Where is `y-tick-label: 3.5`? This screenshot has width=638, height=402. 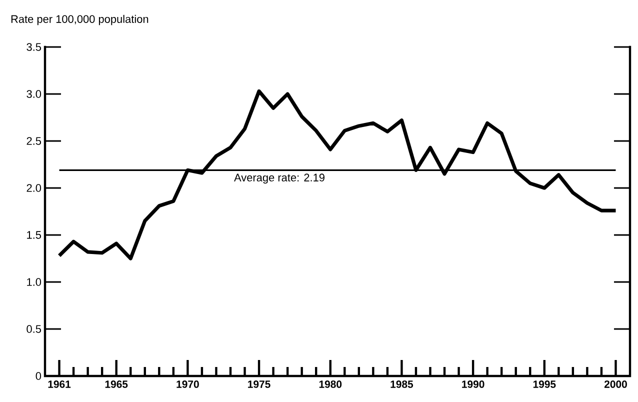 y-tick-label: 3.5 is located at coordinates (34, 47).